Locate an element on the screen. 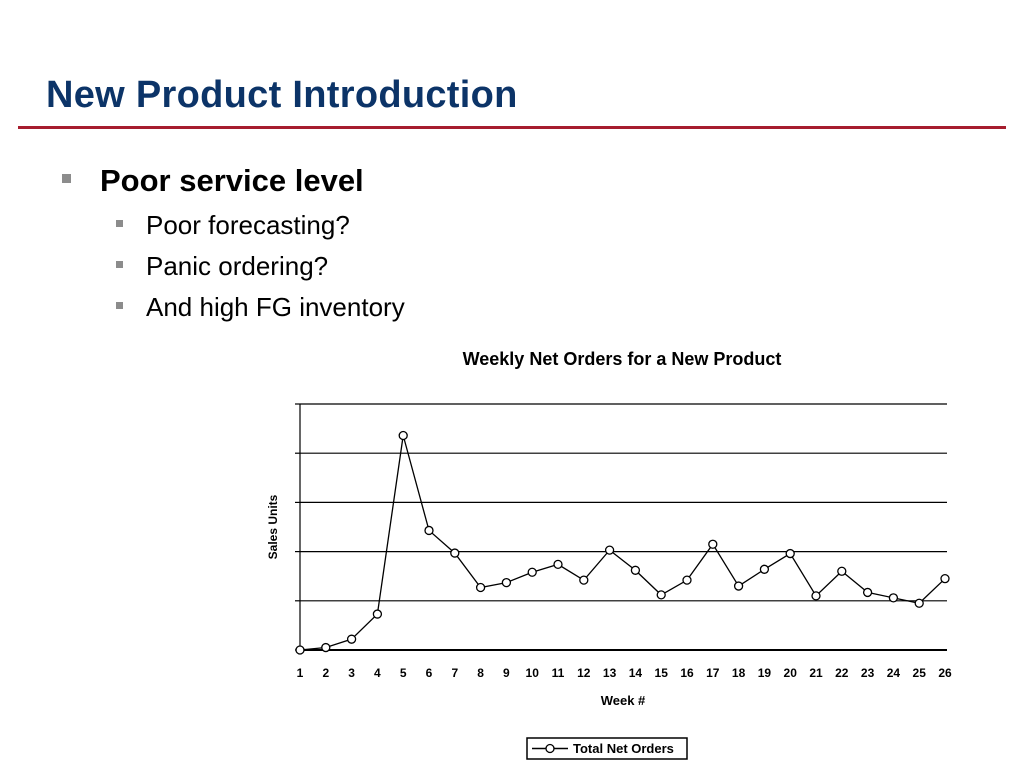 Image resolution: width=1024 pixels, height=768 pixels. x-tick-label: 1 is located at coordinates (300, 673).